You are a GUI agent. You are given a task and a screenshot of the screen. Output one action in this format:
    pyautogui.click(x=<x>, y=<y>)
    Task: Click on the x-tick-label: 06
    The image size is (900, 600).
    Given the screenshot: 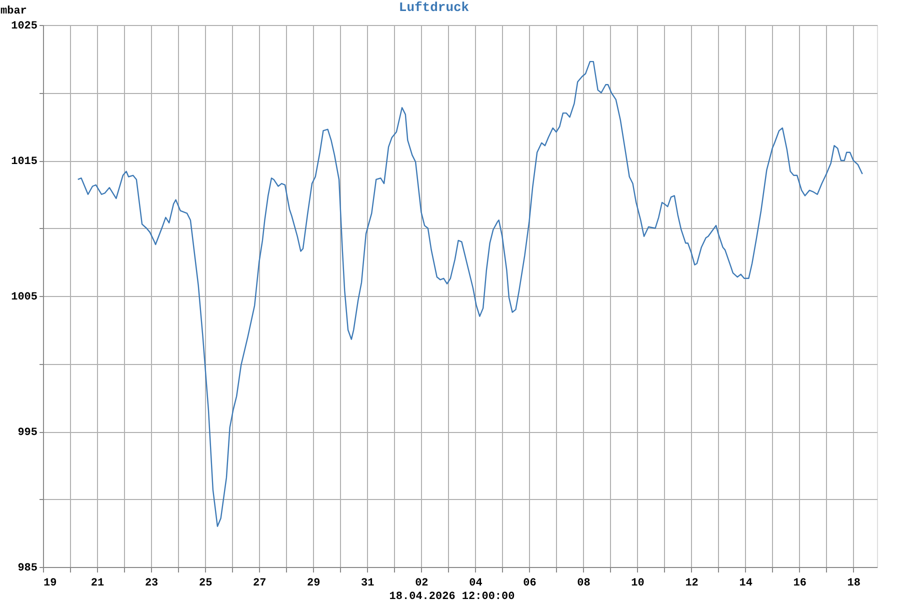 What is the action you would take?
    pyautogui.click(x=529, y=584)
    